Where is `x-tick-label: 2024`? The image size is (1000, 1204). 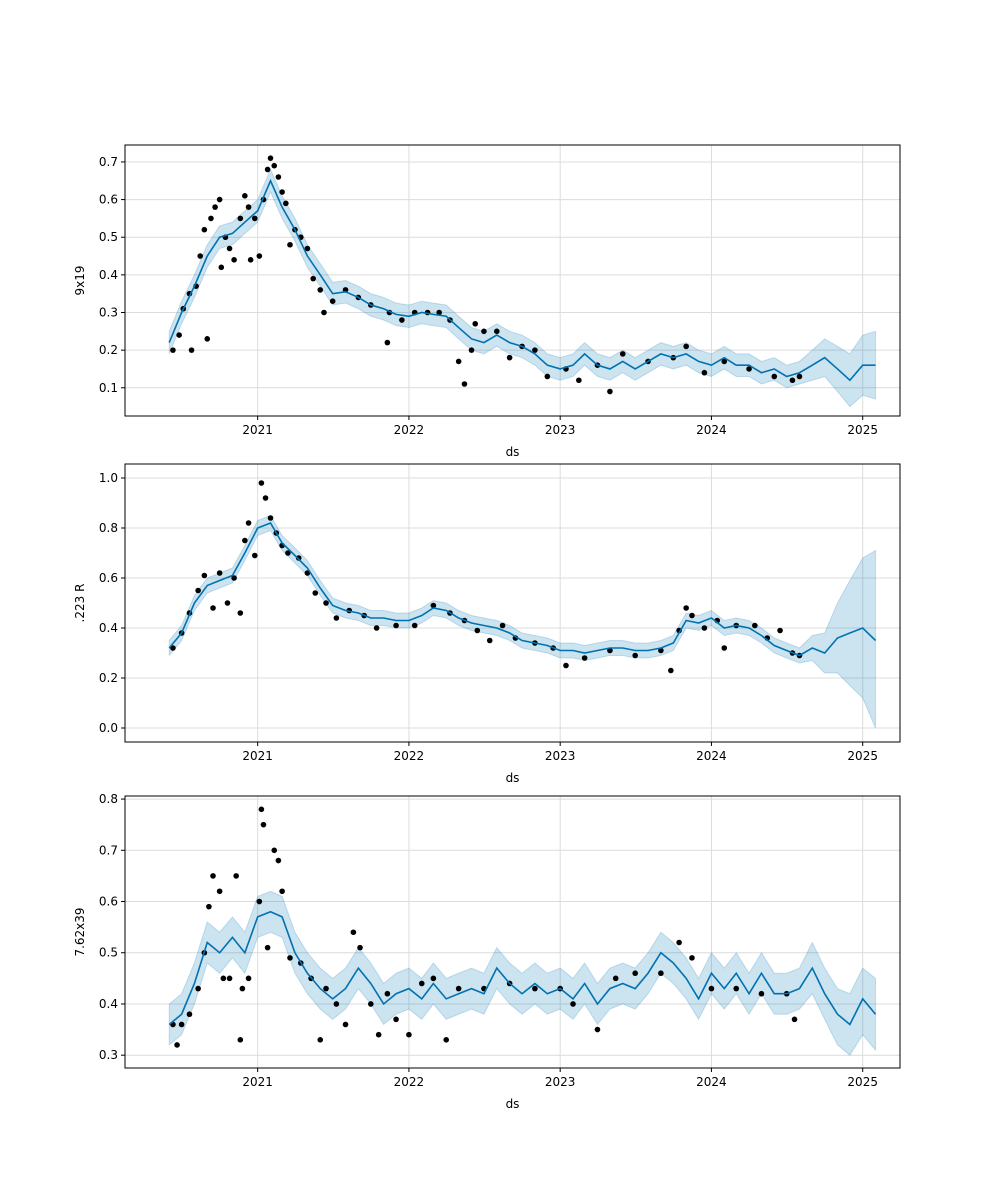
x-tick-label: 2024 is located at coordinates (711, 430).